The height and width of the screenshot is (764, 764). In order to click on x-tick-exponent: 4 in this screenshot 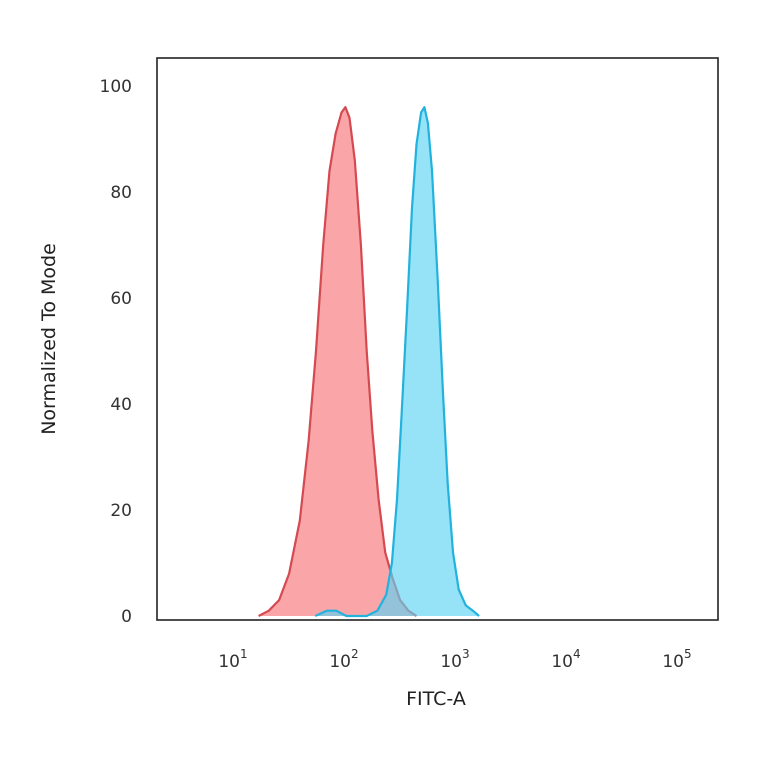, I will do `click(577, 654)`.